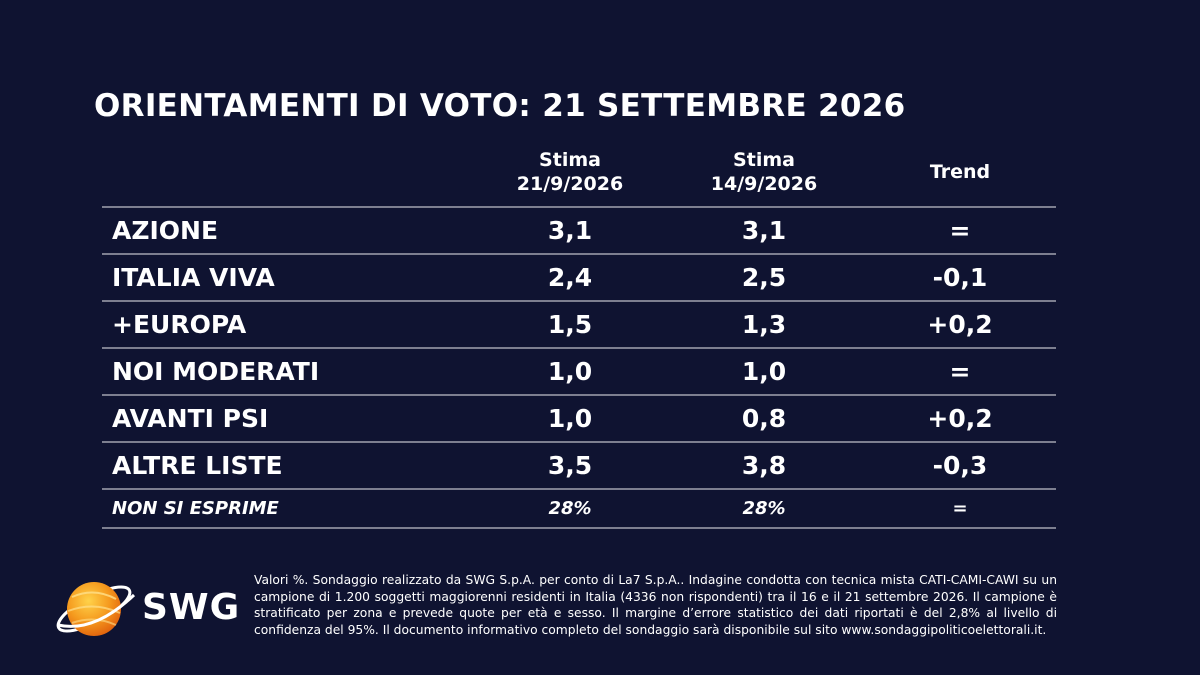  I want to click on column-header-current: Stima 21/9/2026, so click(570, 172).